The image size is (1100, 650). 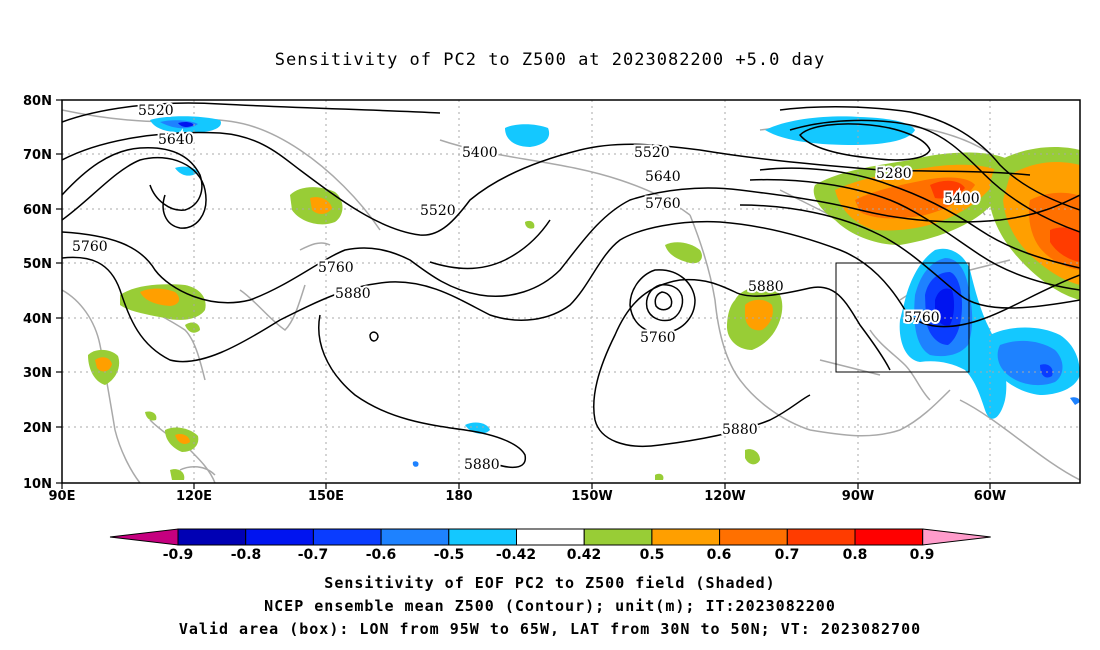 I want to click on colorbar-tick: 0.7, so click(x=787, y=555).